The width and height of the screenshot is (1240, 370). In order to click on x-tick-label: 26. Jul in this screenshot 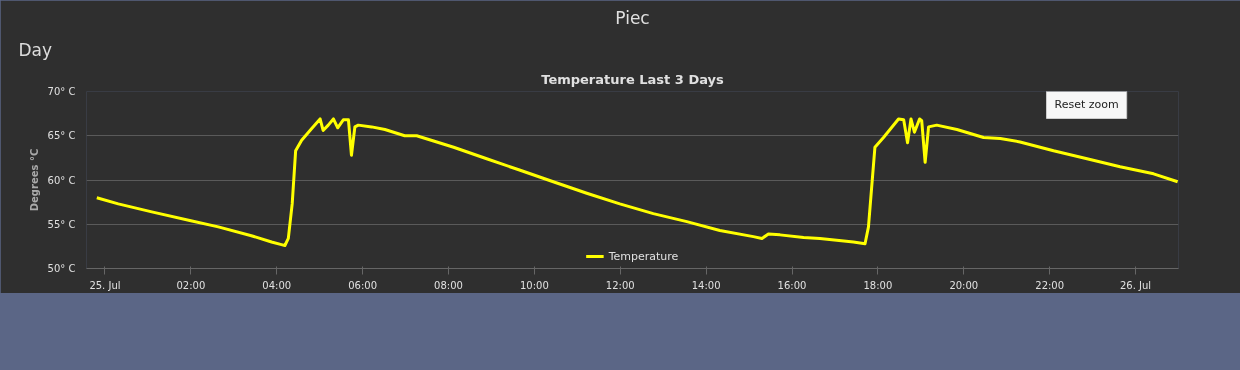, I will do `click(1135, 285)`.